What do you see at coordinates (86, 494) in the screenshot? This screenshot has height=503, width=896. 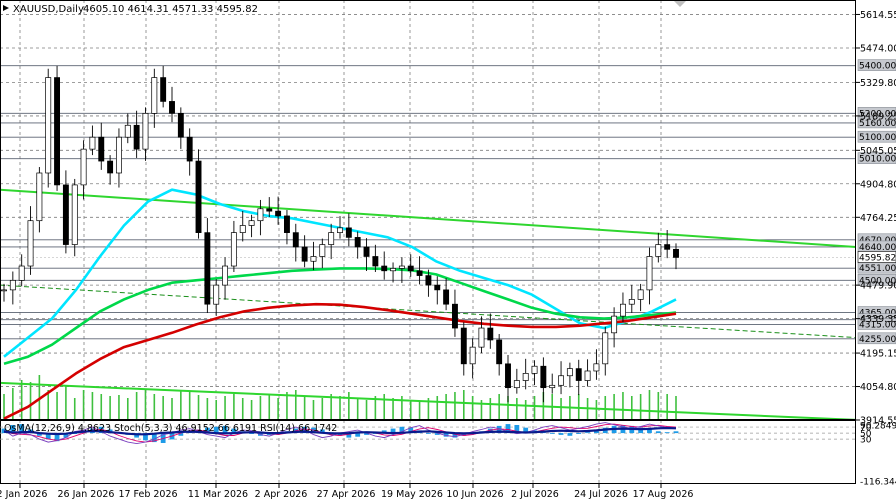 I see `x-tick-label: 26 Jan 2026` at bounding box center [86, 494].